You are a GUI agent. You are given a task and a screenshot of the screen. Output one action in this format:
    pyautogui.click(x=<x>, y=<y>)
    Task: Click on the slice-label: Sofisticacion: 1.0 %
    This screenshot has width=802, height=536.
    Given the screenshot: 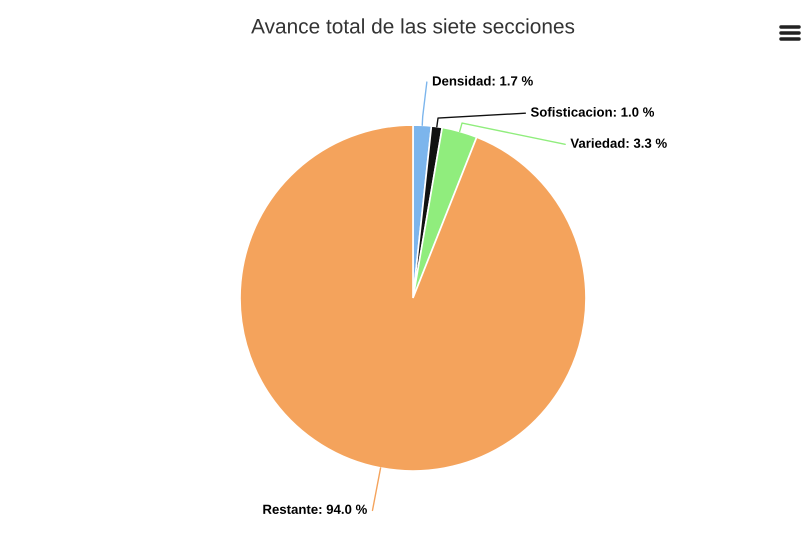 What is the action you would take?
    pyautogui.click(x=592, y=112)
    